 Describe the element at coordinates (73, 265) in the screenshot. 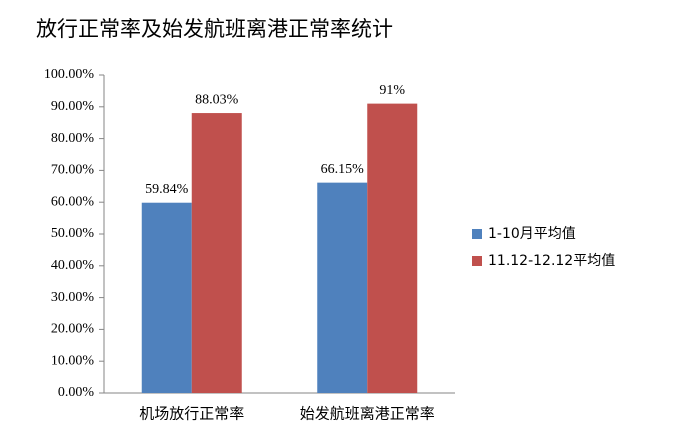

I see `y-tick-label: 40.00%` at that location.